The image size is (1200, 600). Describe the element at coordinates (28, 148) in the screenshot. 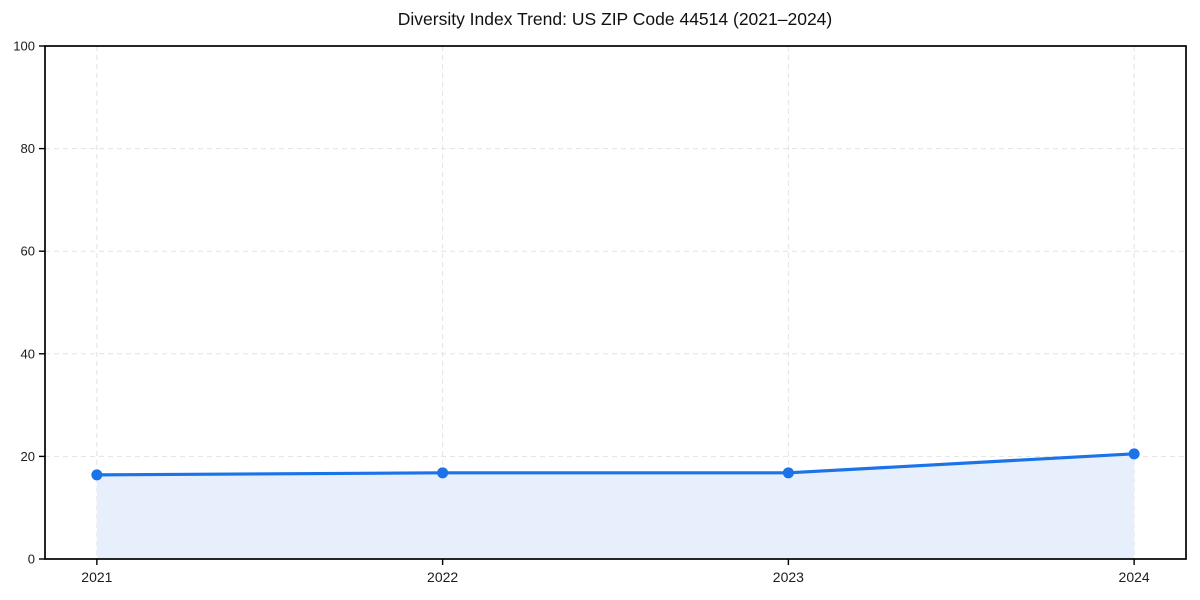

I see `y-tick-label: 80` at that location.